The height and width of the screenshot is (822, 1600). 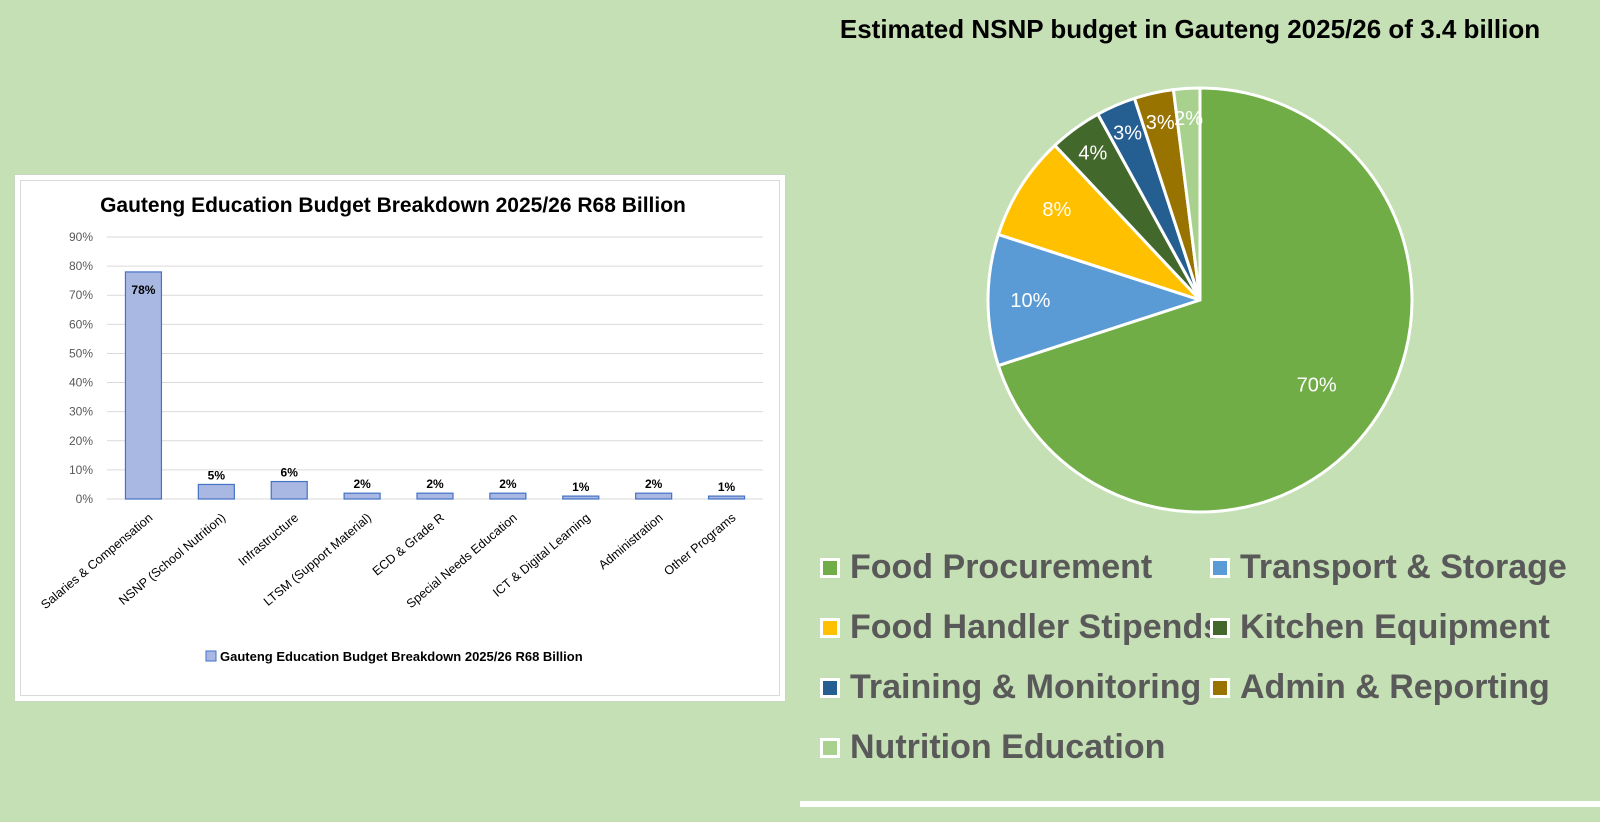 What do you see at coordinates (81, 470) in the screenshot?
I see `y-tick-label: 10%` at bounding box center [81, 470].